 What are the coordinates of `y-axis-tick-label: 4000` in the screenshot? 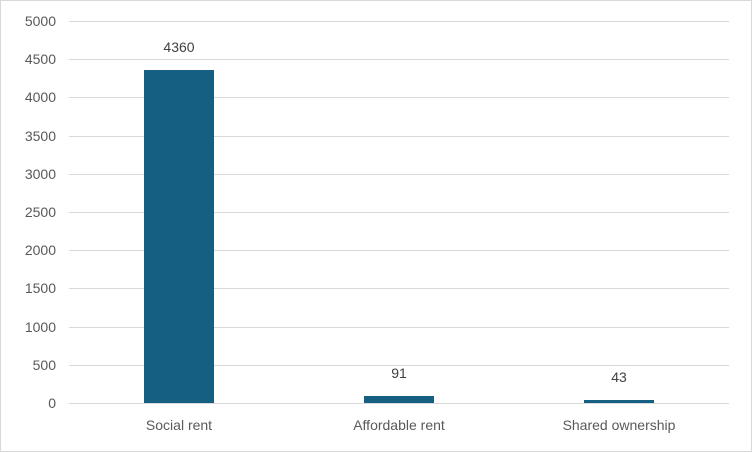 It's located at (40, 97).